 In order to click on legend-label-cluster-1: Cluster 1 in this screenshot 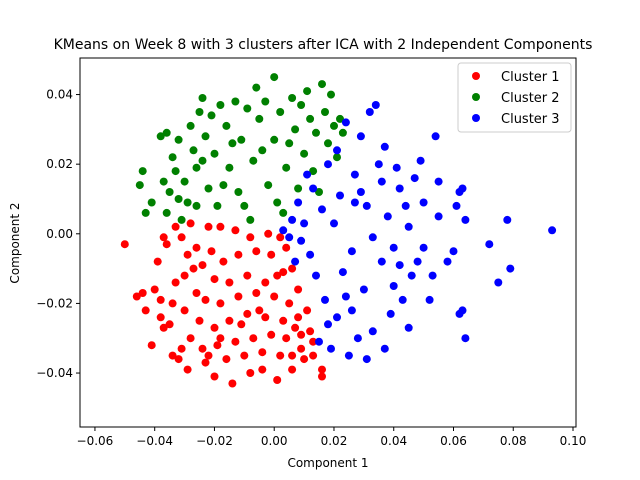, I will do `click(530, 77)`.